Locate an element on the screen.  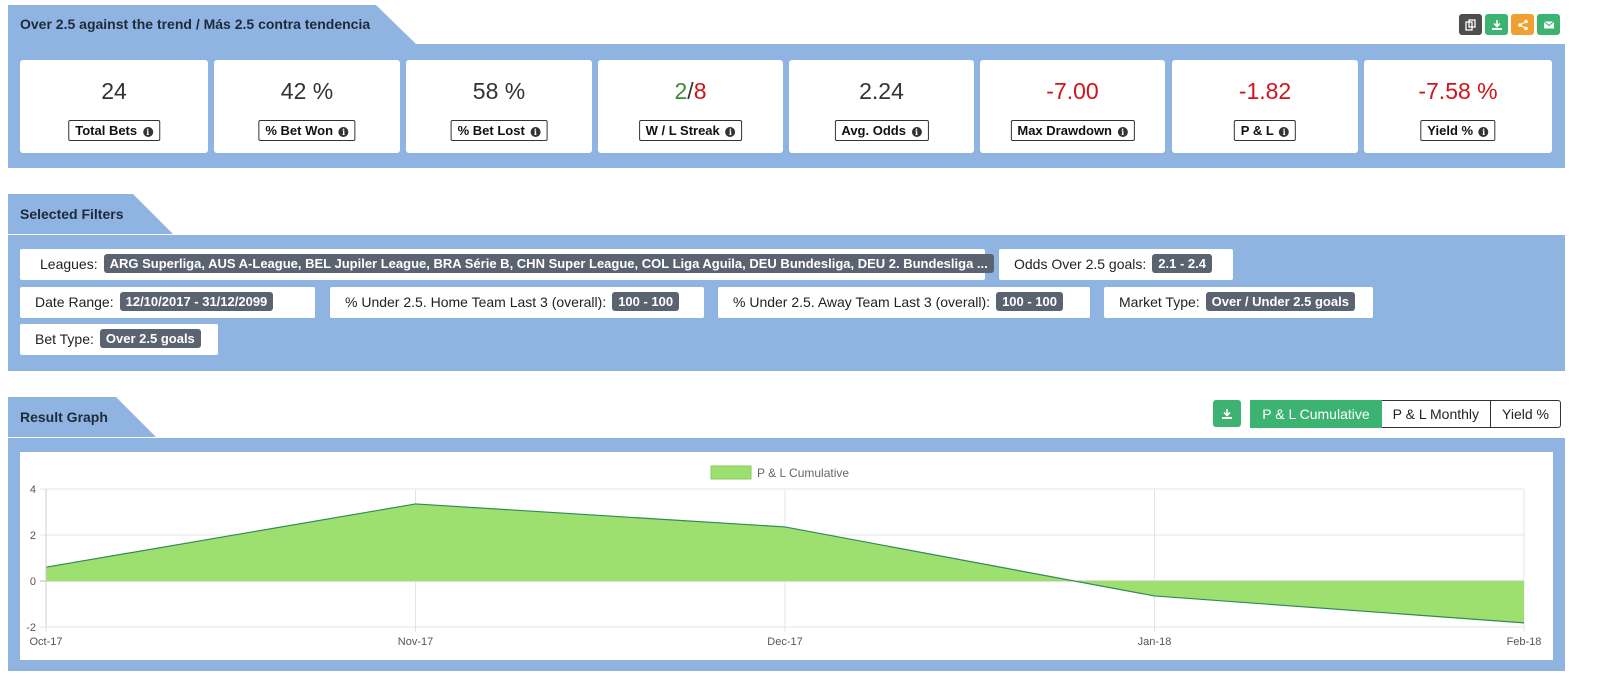
stat-value: 42 % is located at coordinates (307, 91).